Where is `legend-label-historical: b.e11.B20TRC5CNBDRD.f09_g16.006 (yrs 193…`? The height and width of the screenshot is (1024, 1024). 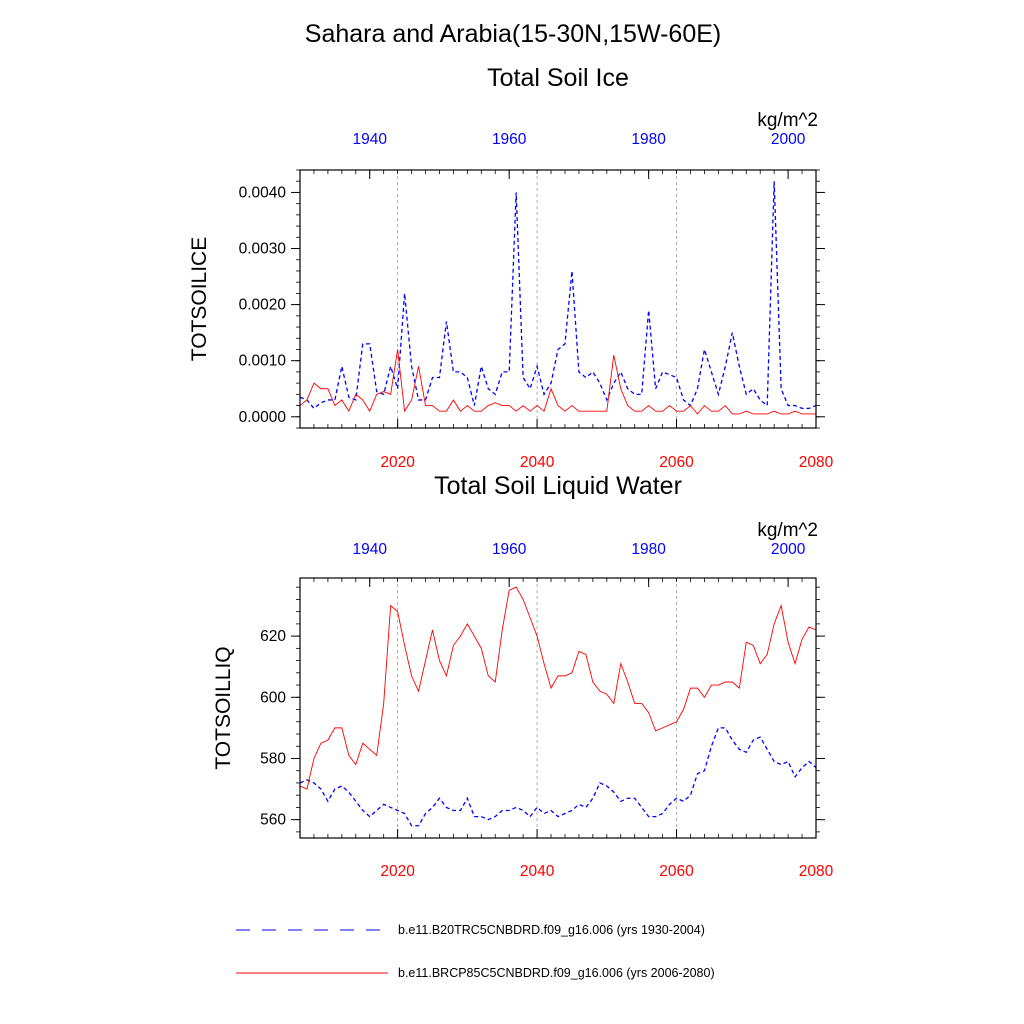
legend-label-historical: b.e11.B20TRC5CNBDRD.f09_g16.006 (yrs 193… is located at coordinates (551, 930).